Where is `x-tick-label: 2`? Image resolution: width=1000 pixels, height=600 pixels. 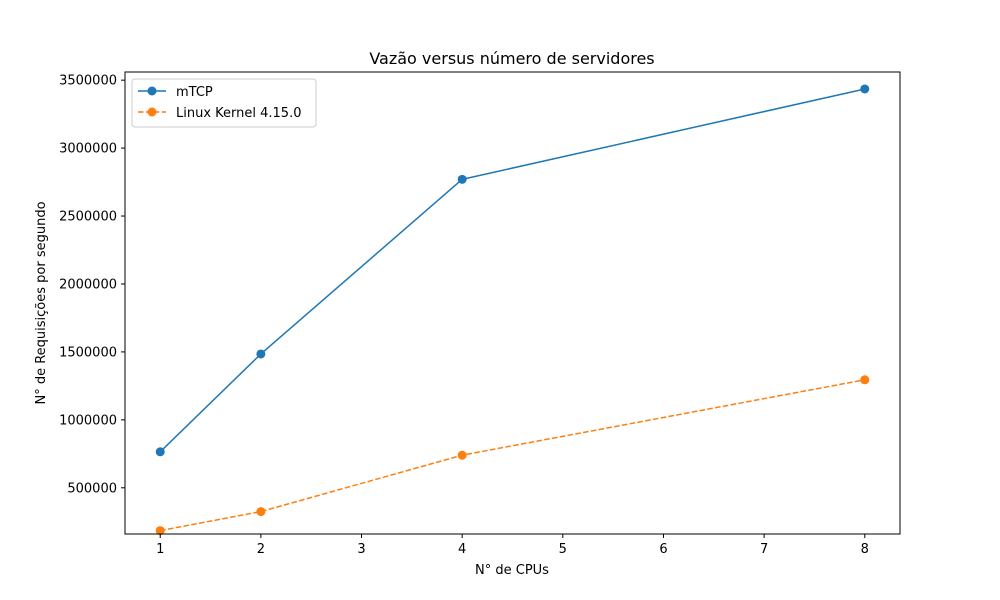
x-tick-label: 2 is located at coordinates (261, 549).